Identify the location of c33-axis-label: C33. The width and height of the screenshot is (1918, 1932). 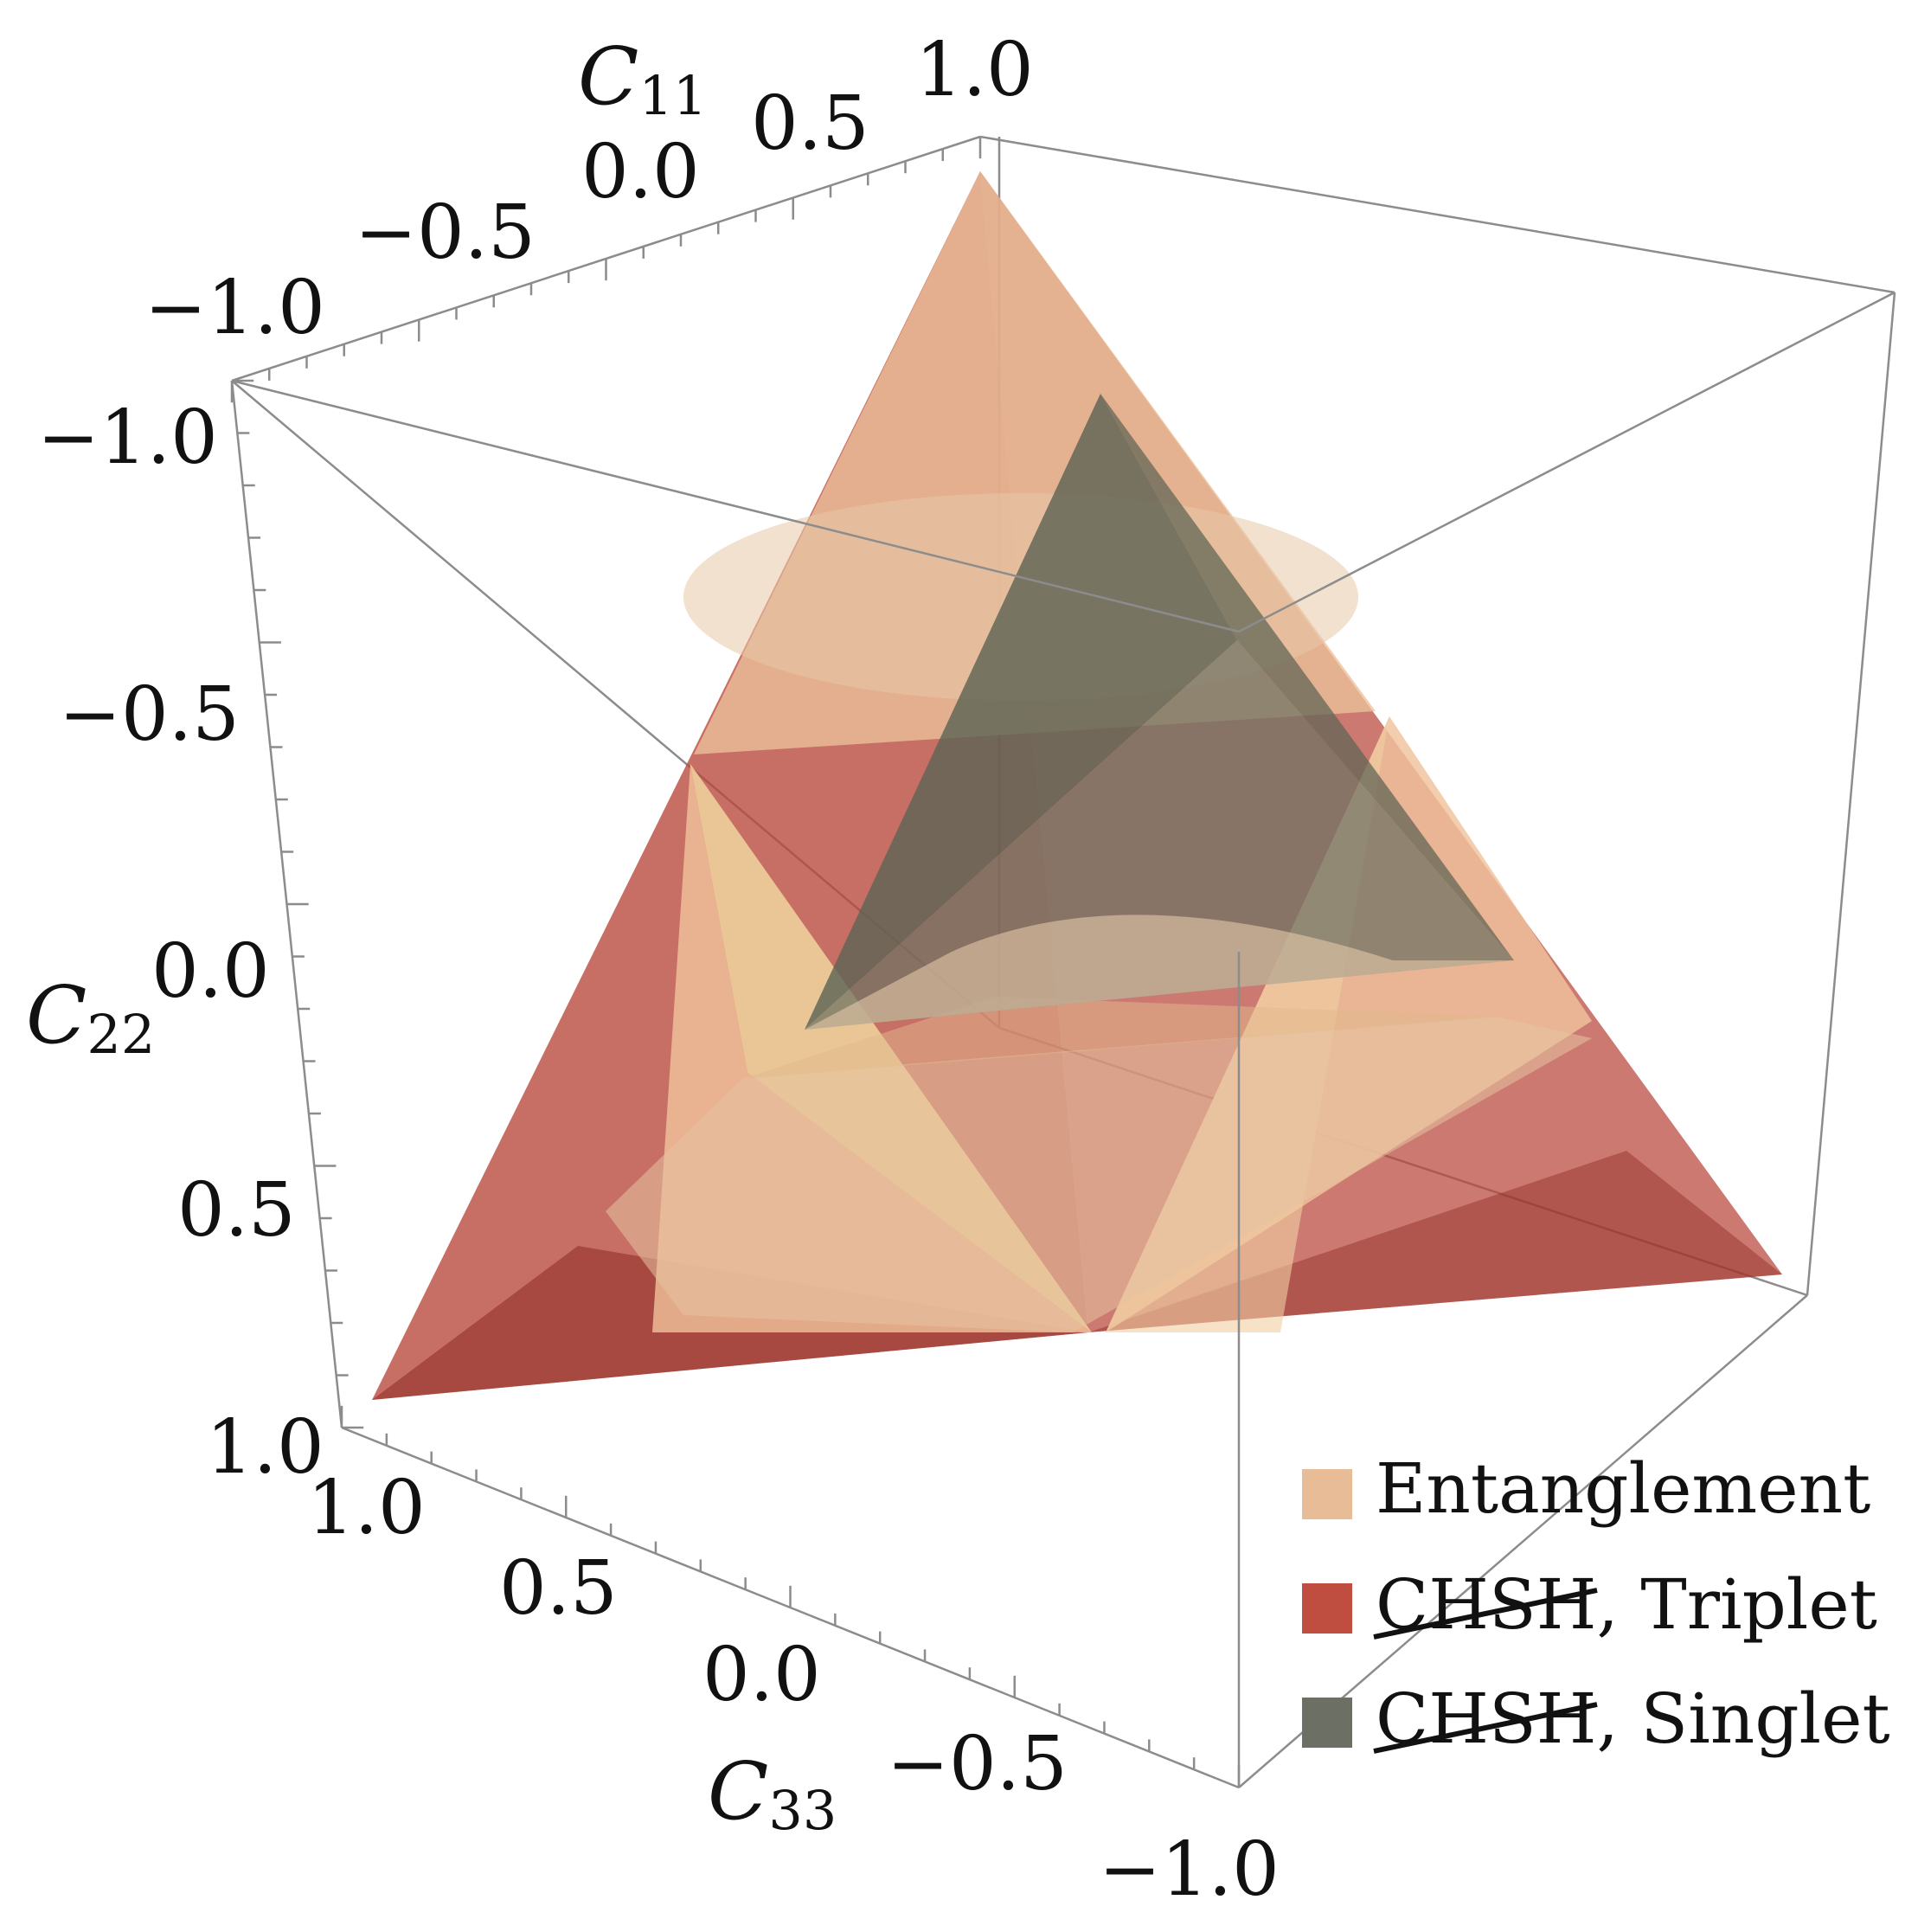
(772, 1793).